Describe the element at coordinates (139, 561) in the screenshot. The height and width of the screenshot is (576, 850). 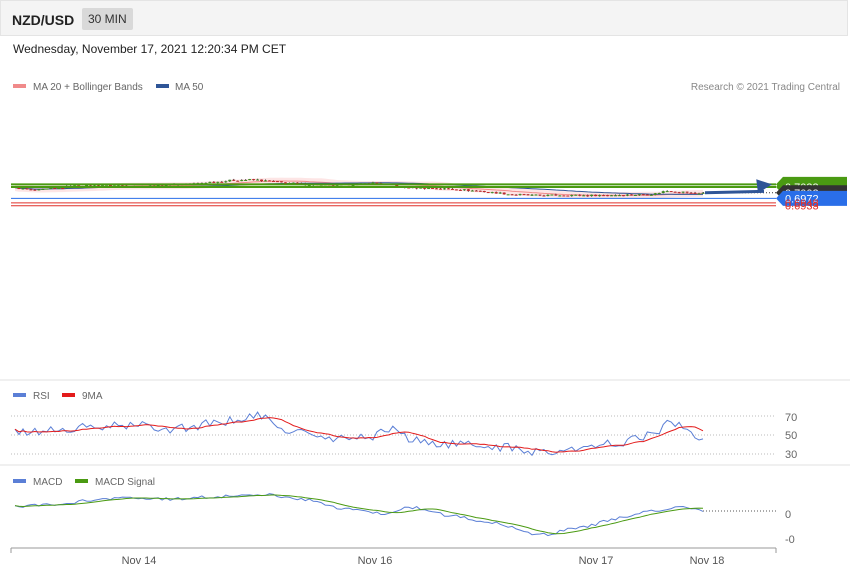
I see `x-tick-label: Nov 14` at that location.